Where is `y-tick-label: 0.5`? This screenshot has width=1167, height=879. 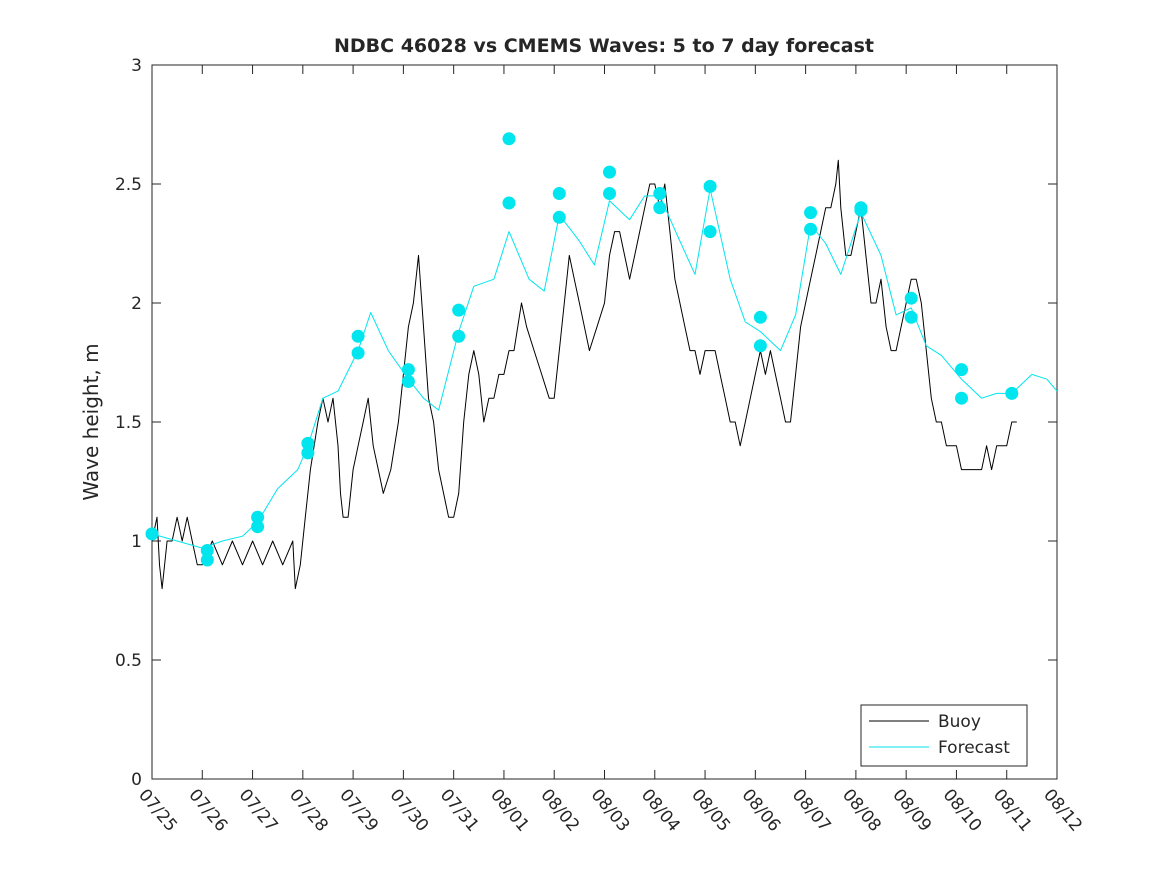
y-tick-label: 0.5 is located at coordinates (128, 661).